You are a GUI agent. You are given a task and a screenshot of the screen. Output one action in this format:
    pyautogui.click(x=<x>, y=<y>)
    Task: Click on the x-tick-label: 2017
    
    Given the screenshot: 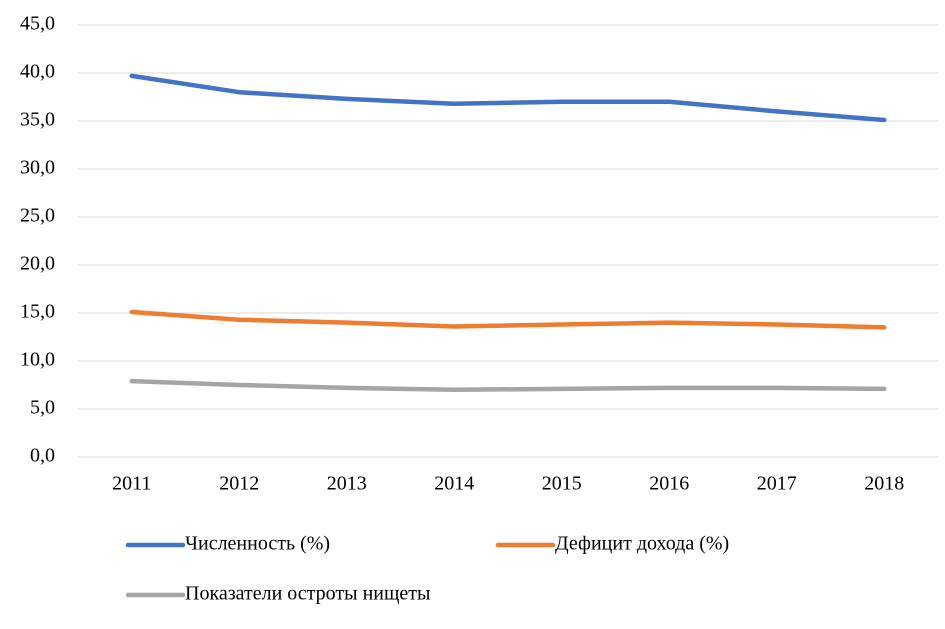 What is the action you would take?
    pyautogui.click(x=777, y=484)
    